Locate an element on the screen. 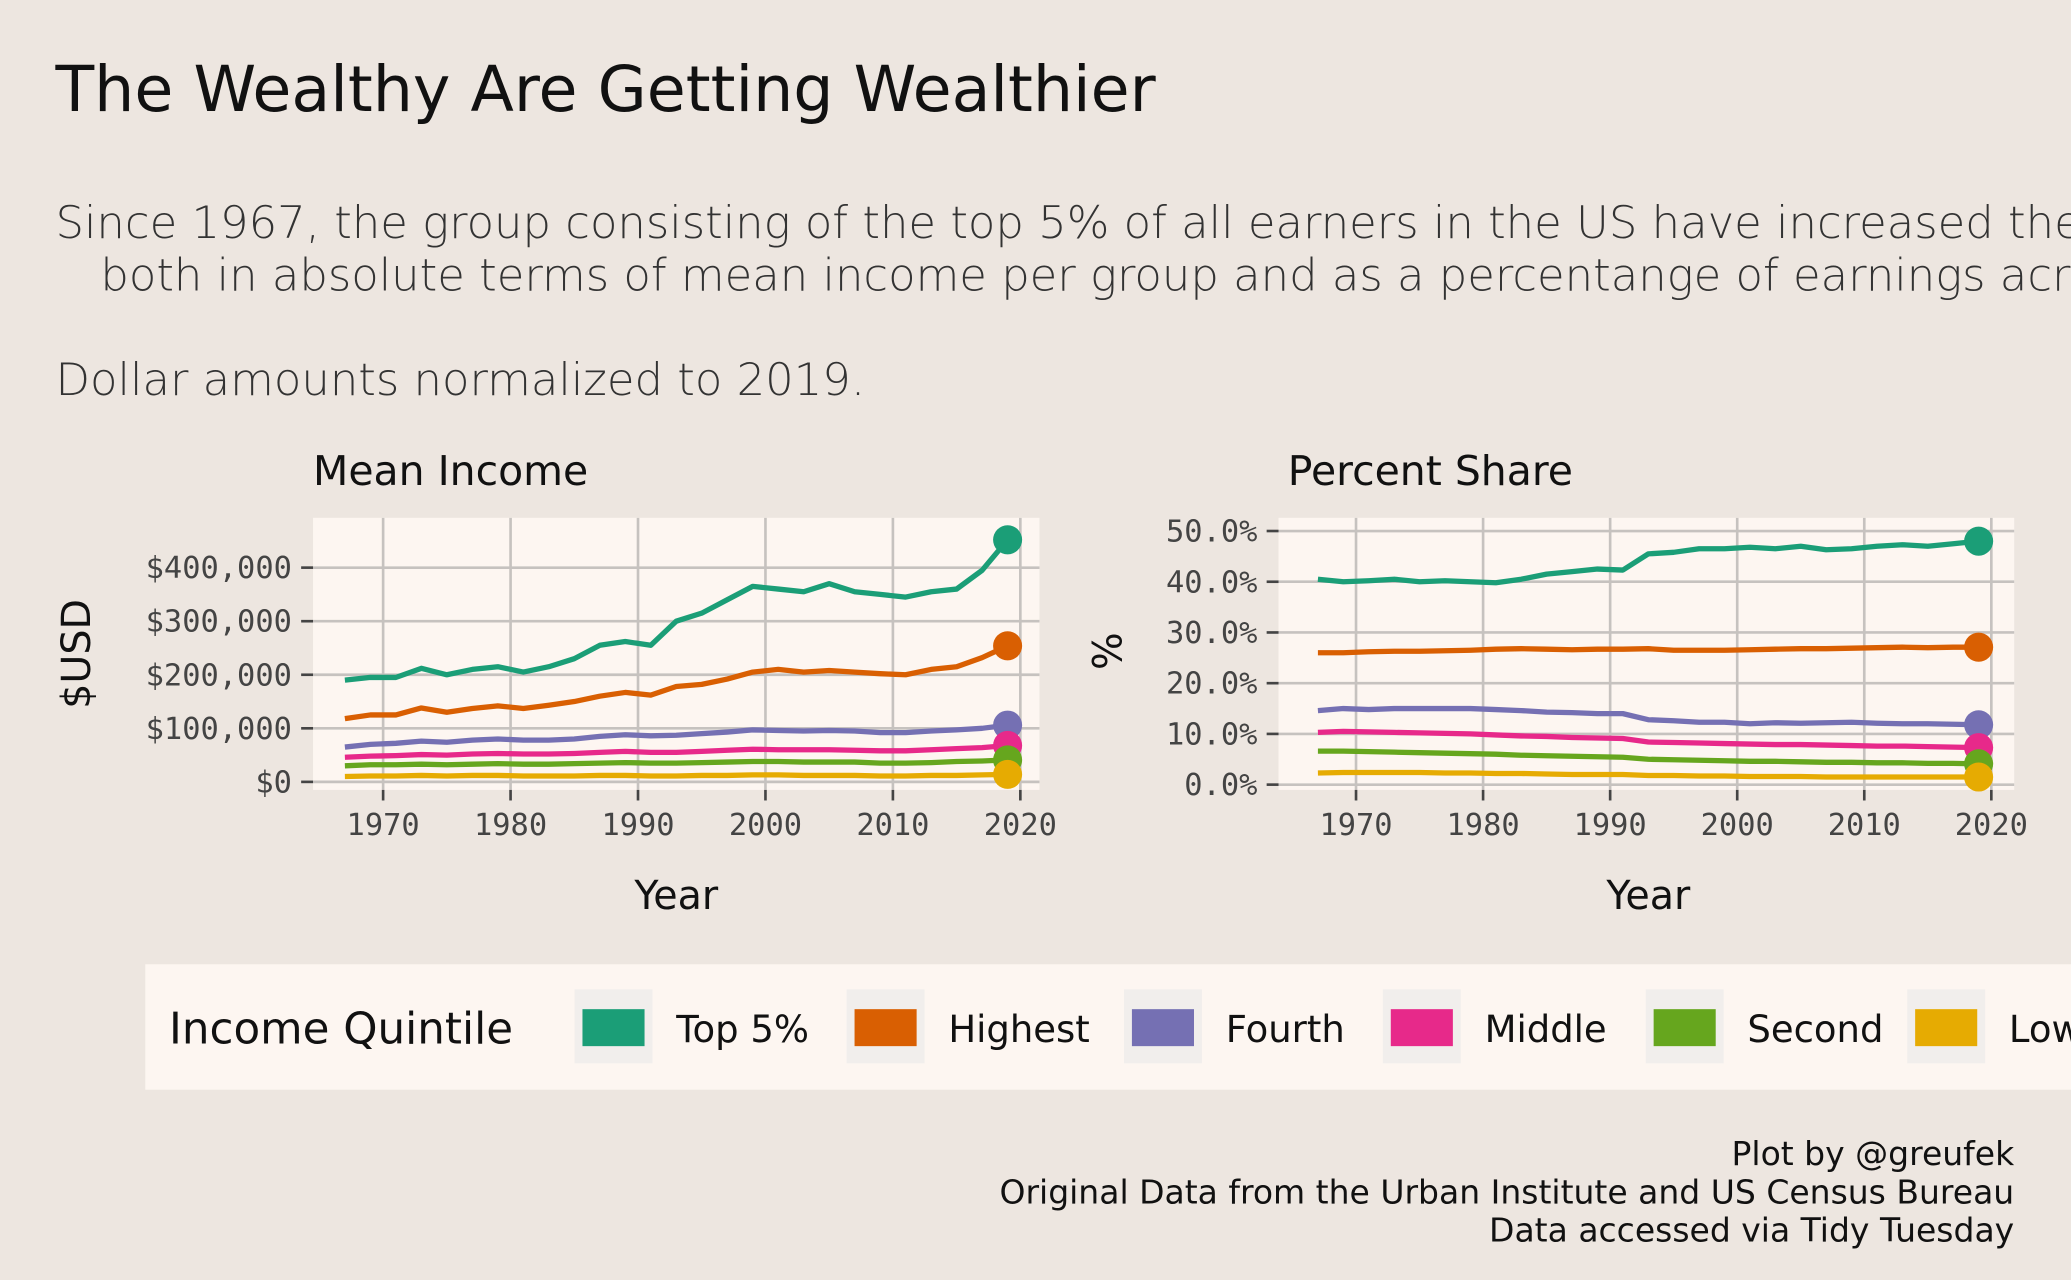  y-tick-label: 40.0% is located at coordinates (1211, 582).